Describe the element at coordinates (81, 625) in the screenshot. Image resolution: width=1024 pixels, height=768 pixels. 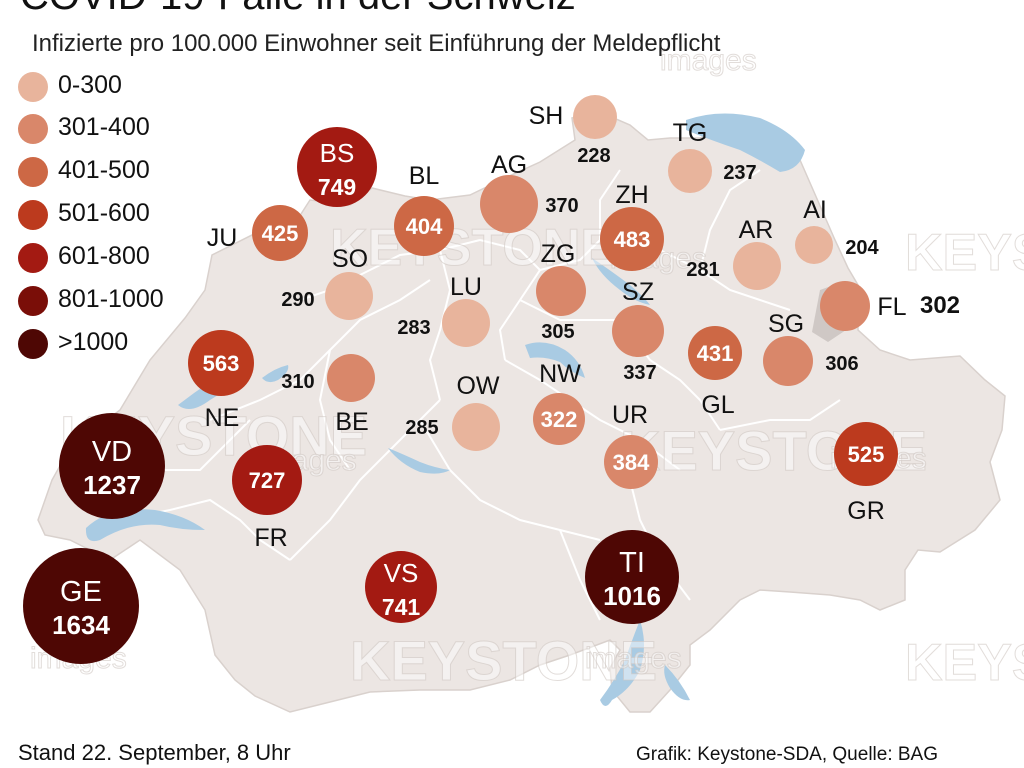
I see `canton-value: 1634` at that location.